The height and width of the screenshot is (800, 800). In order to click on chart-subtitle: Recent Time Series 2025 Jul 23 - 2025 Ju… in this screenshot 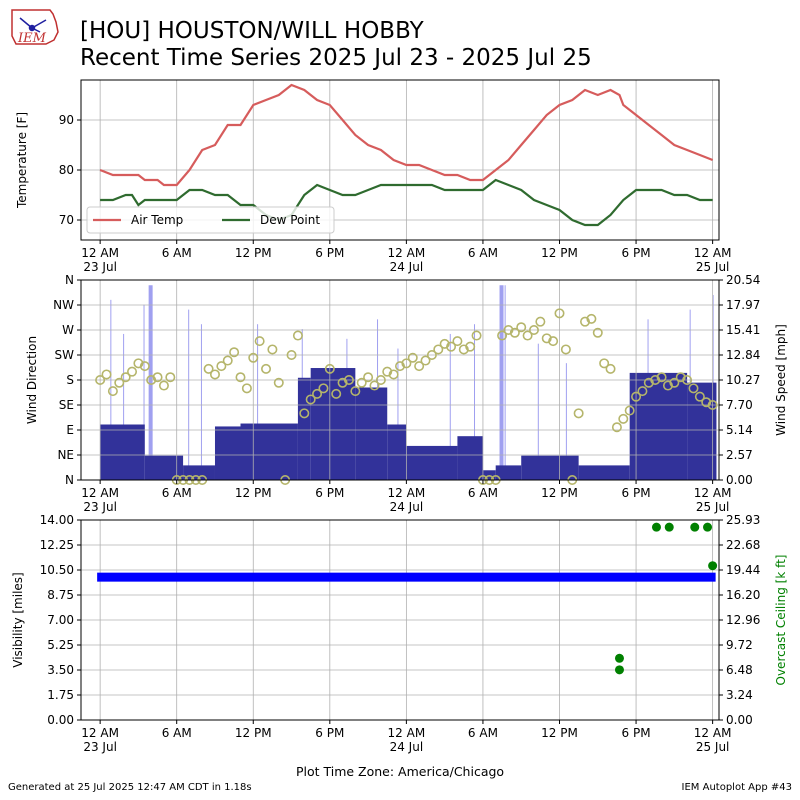, I will do `click(336, 58)`.